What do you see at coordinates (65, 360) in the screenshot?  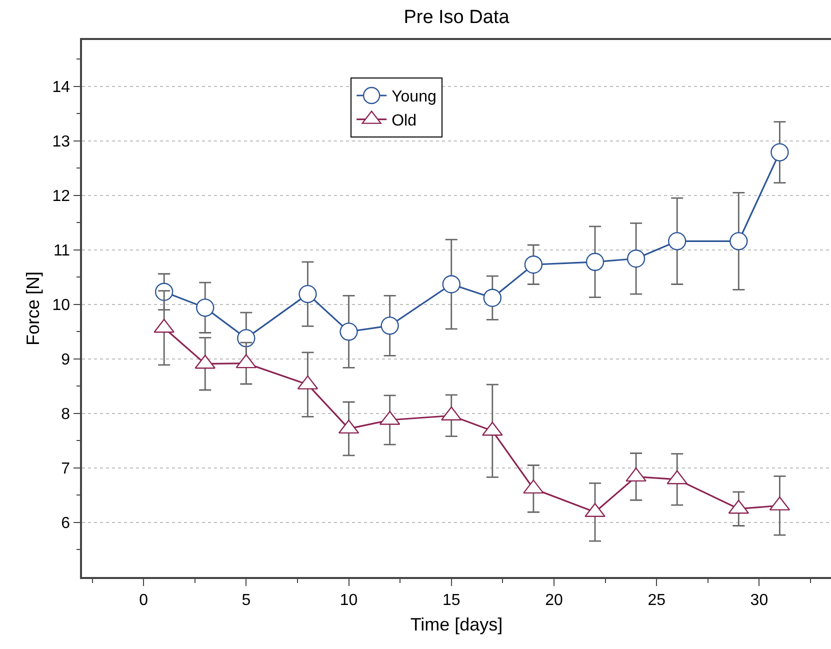 I see `y-tick-label: 9` at bounding box center [65, 360].